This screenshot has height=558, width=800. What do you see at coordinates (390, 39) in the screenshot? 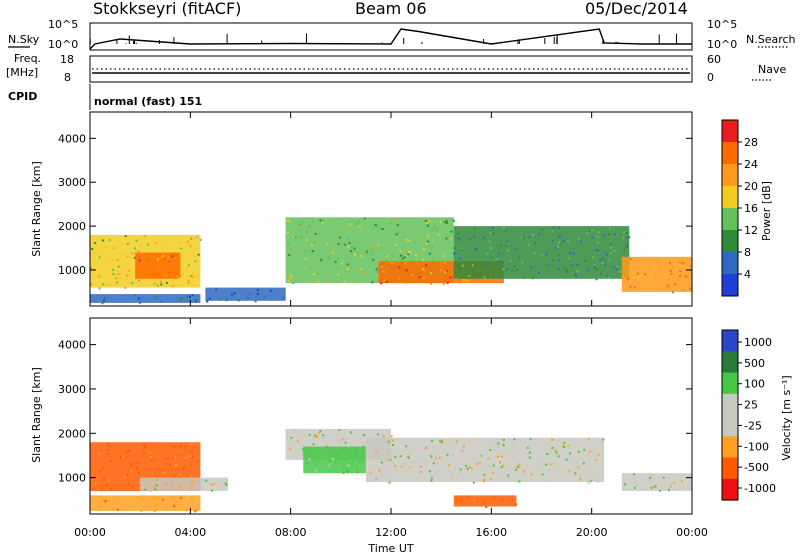
I see `nsky-trace` at bounding box center [390, 39].